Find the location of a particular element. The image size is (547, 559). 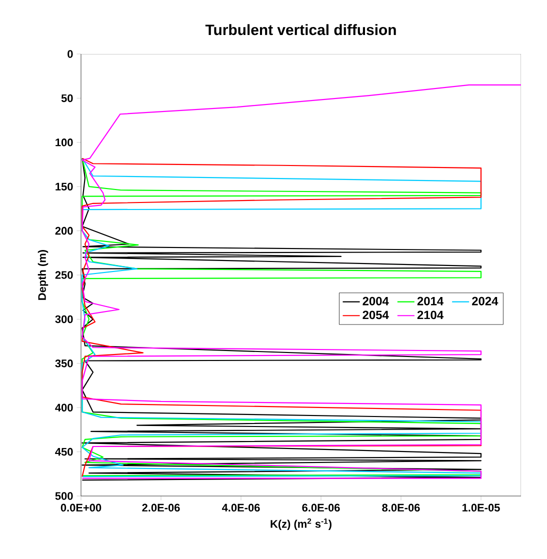

y-tick-label: 100 is located at coordinates (64, 142).